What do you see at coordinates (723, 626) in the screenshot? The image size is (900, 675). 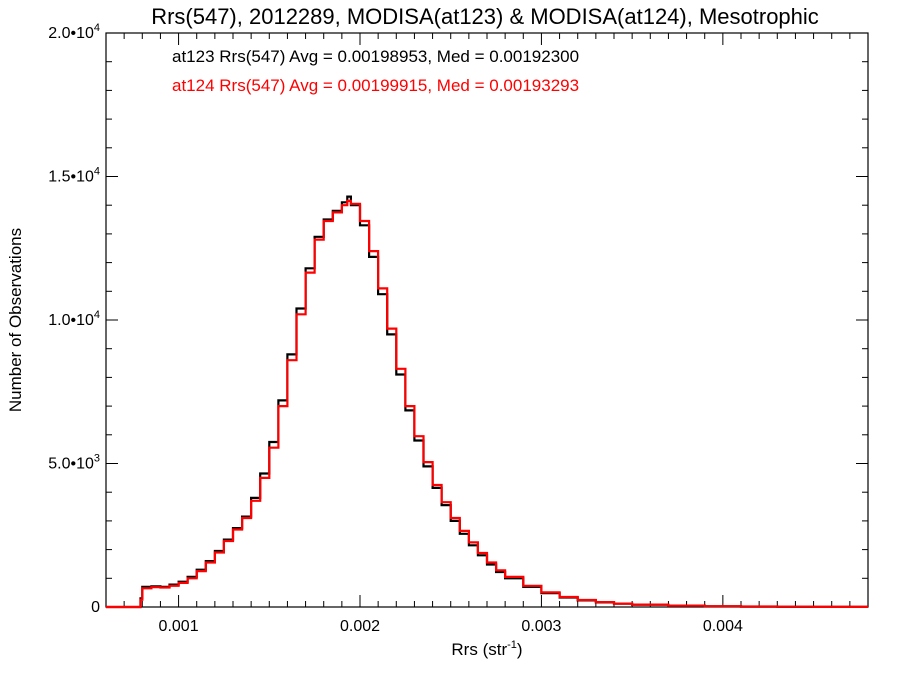 I see `x-tick-label: 0.004` at bounding box center [723, 626].